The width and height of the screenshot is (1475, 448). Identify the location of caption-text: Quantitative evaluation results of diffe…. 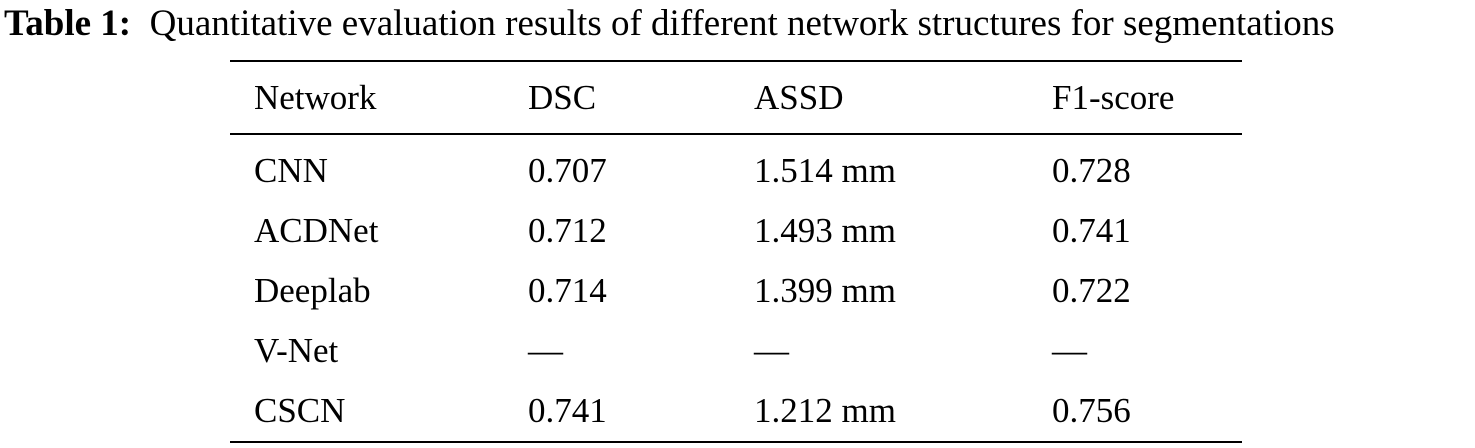
(742, 23).